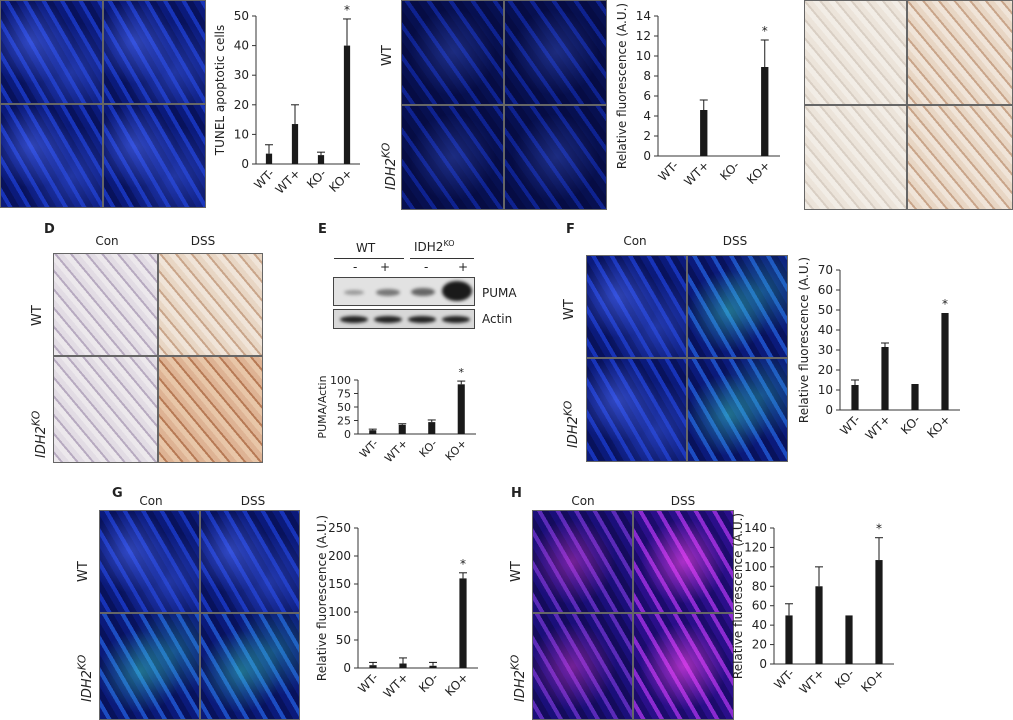 This screenshot has width=1013, height=720. I want to click on col-label-dss-h: DSS, so click(683, 501).